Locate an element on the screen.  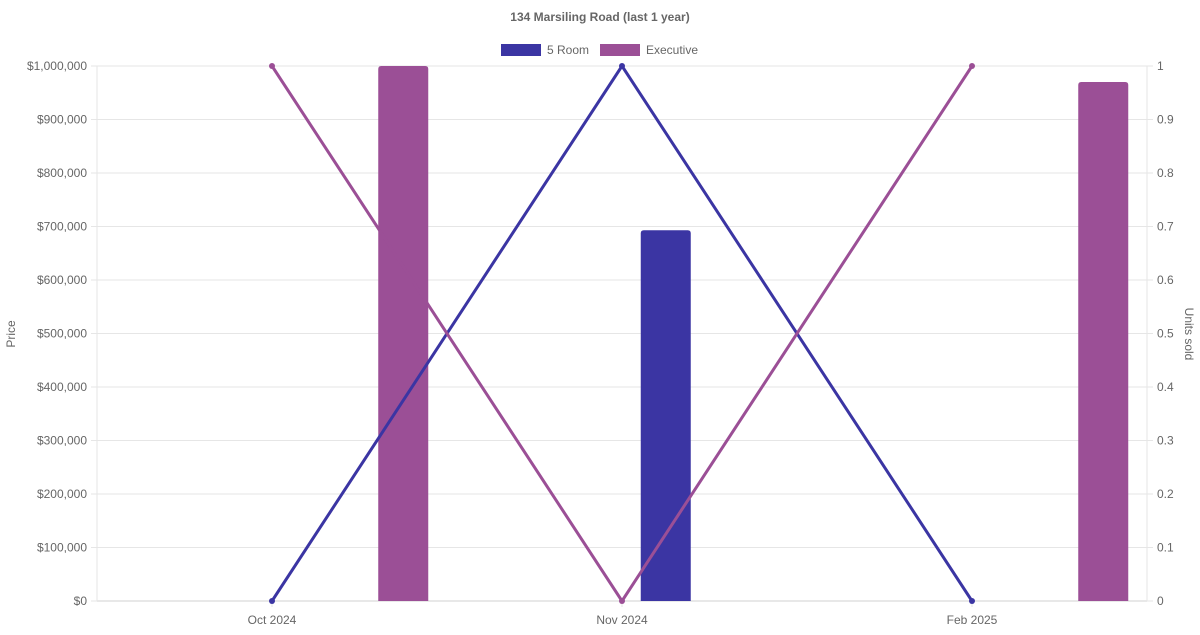
legend-label-5-room: 5 Room is located at coordinates (568, 50).